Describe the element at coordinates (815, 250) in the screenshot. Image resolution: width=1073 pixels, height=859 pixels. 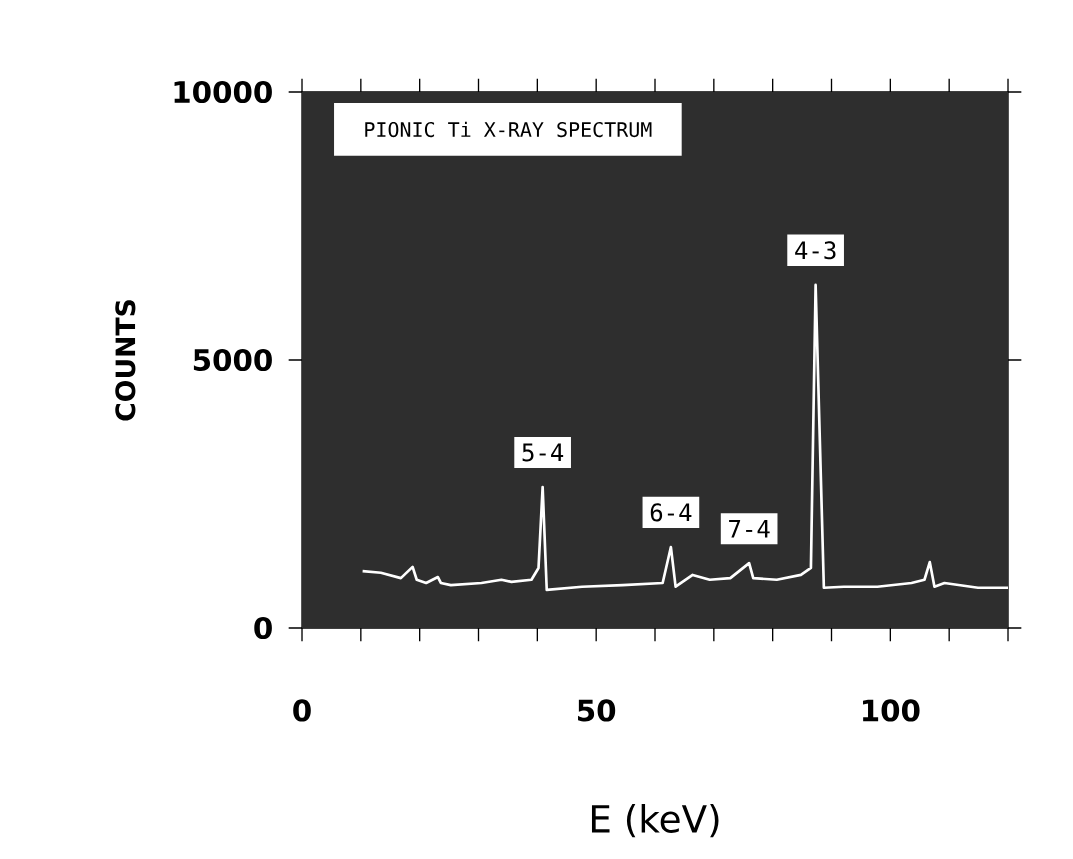
I see `annotation: 4-3` at that location.